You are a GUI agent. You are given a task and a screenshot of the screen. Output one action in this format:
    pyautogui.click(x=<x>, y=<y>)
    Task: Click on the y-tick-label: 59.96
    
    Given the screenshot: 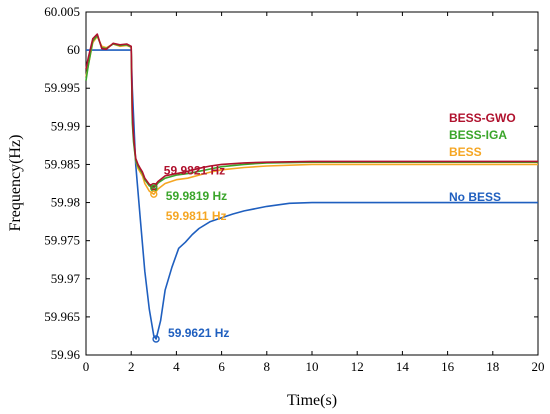 What is the action you would take?
    pyautogui.click(x=66, y=354)
    